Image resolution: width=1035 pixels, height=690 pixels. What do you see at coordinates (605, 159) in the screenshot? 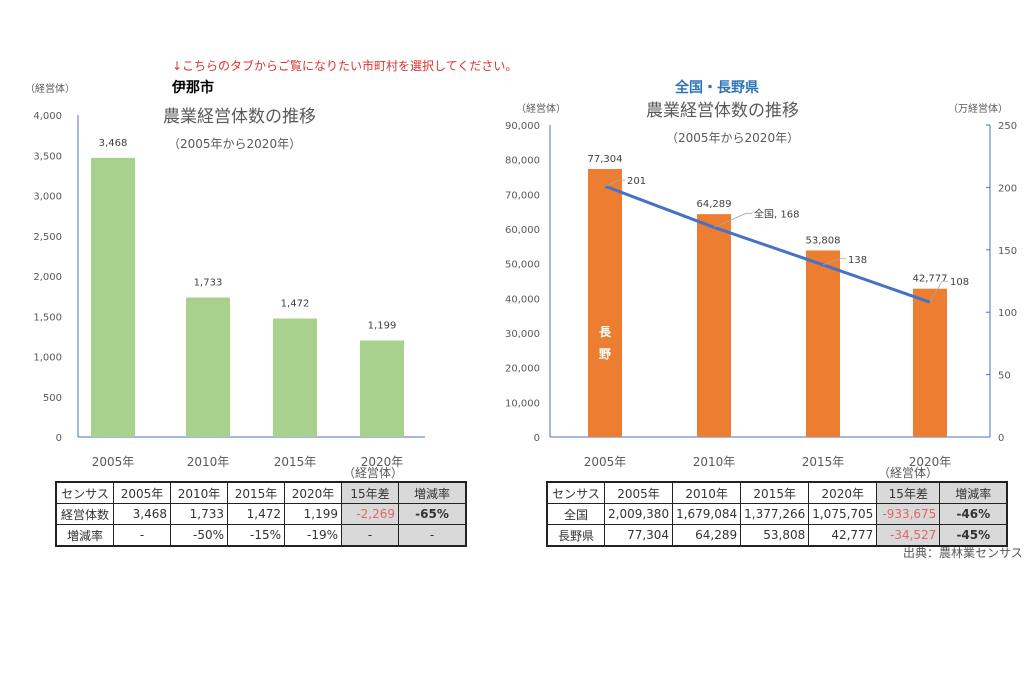
I see `bar-data-label: 77,304` at bounding box center [605, 159].